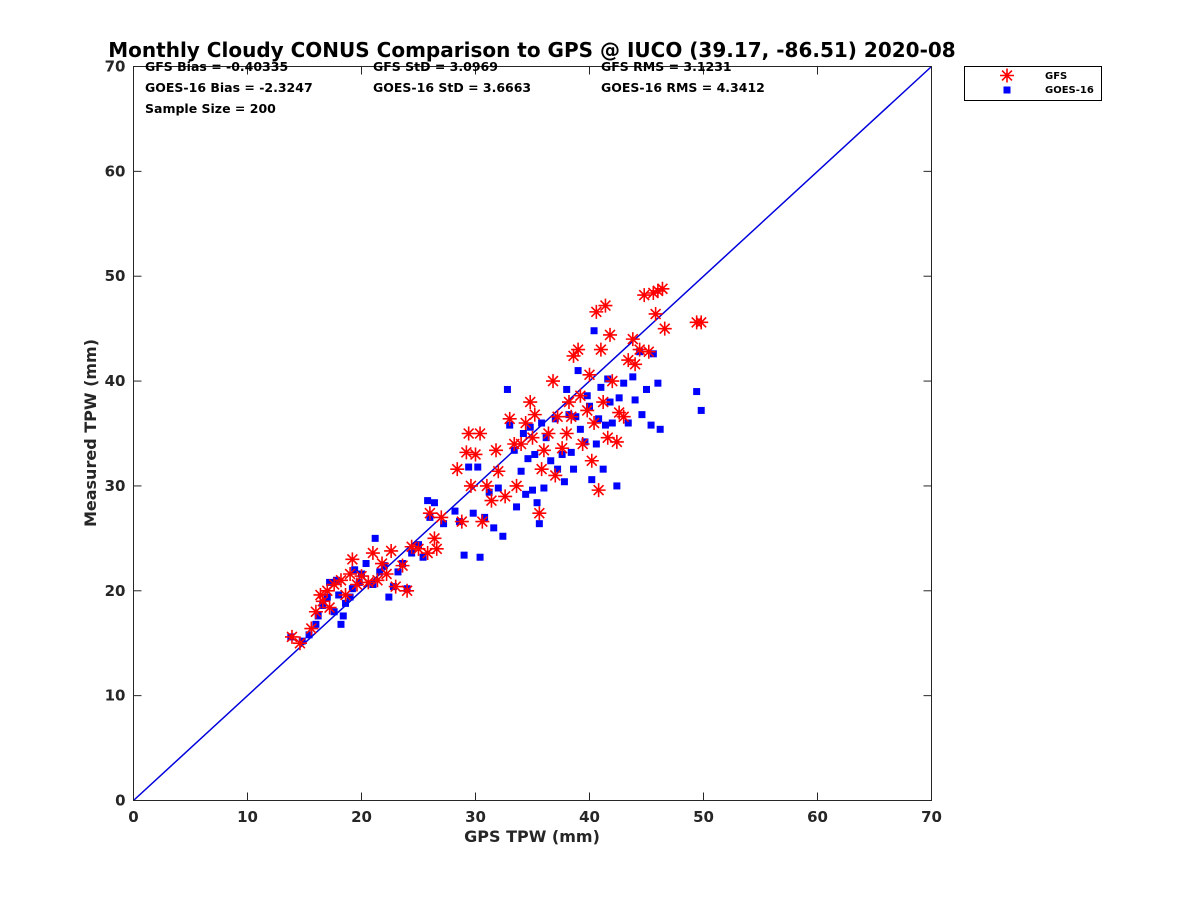 This screenshot has width=1200, height=900. Describe the element at coordinates (115, 276) in the screenshot. I see `y-tick-label: 50` at that location.